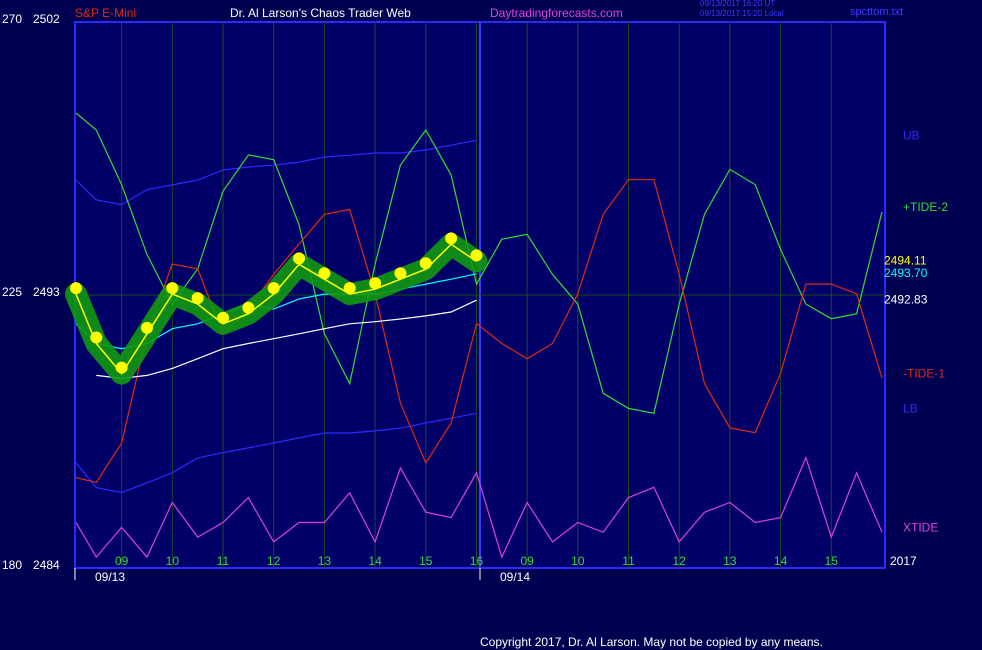 The image size is (982, 650). I want to click on value-label: 2494.11, so click(905, 261).